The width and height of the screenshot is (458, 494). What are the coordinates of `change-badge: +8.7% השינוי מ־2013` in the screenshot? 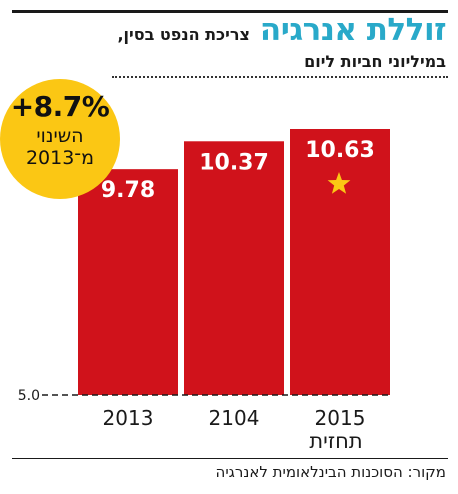 It's located at (60, 139).